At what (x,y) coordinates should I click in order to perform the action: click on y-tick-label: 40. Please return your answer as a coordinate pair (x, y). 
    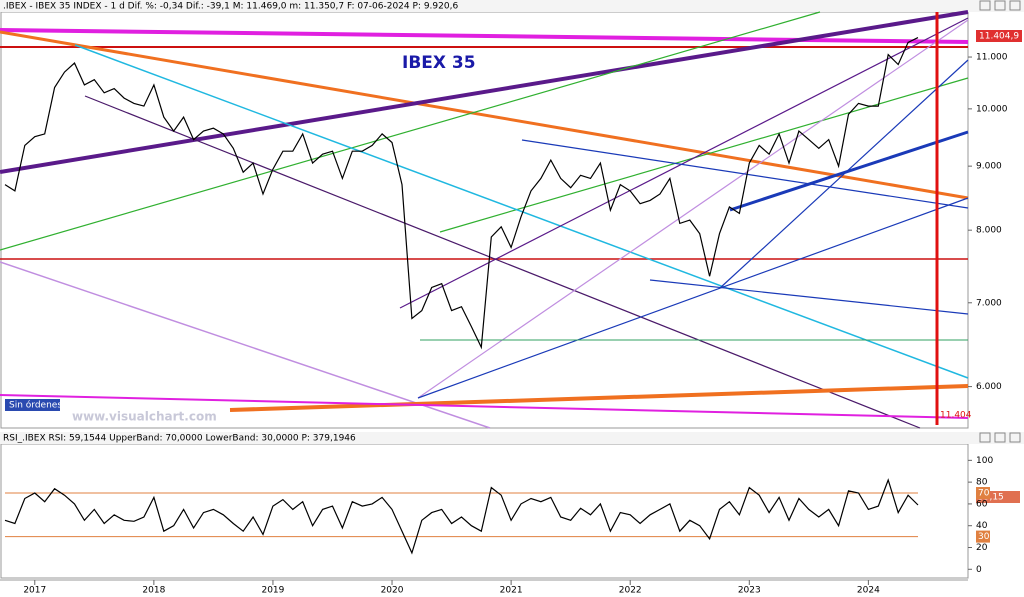
    Looking at the image, I should click on (982, 526).